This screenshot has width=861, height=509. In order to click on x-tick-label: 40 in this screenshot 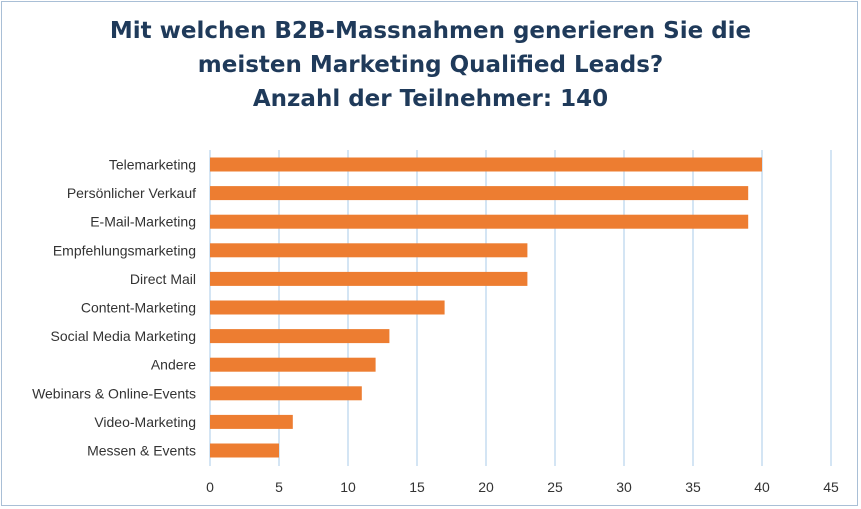, I will do `click(762, 487)`.